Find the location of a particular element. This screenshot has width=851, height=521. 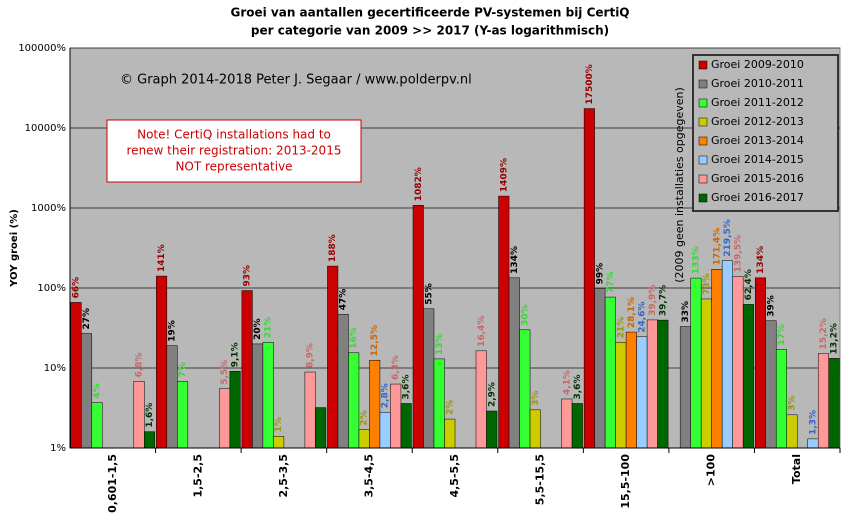

note-text: Note! CertiQ installations had to is located at coordinates (234, 135).